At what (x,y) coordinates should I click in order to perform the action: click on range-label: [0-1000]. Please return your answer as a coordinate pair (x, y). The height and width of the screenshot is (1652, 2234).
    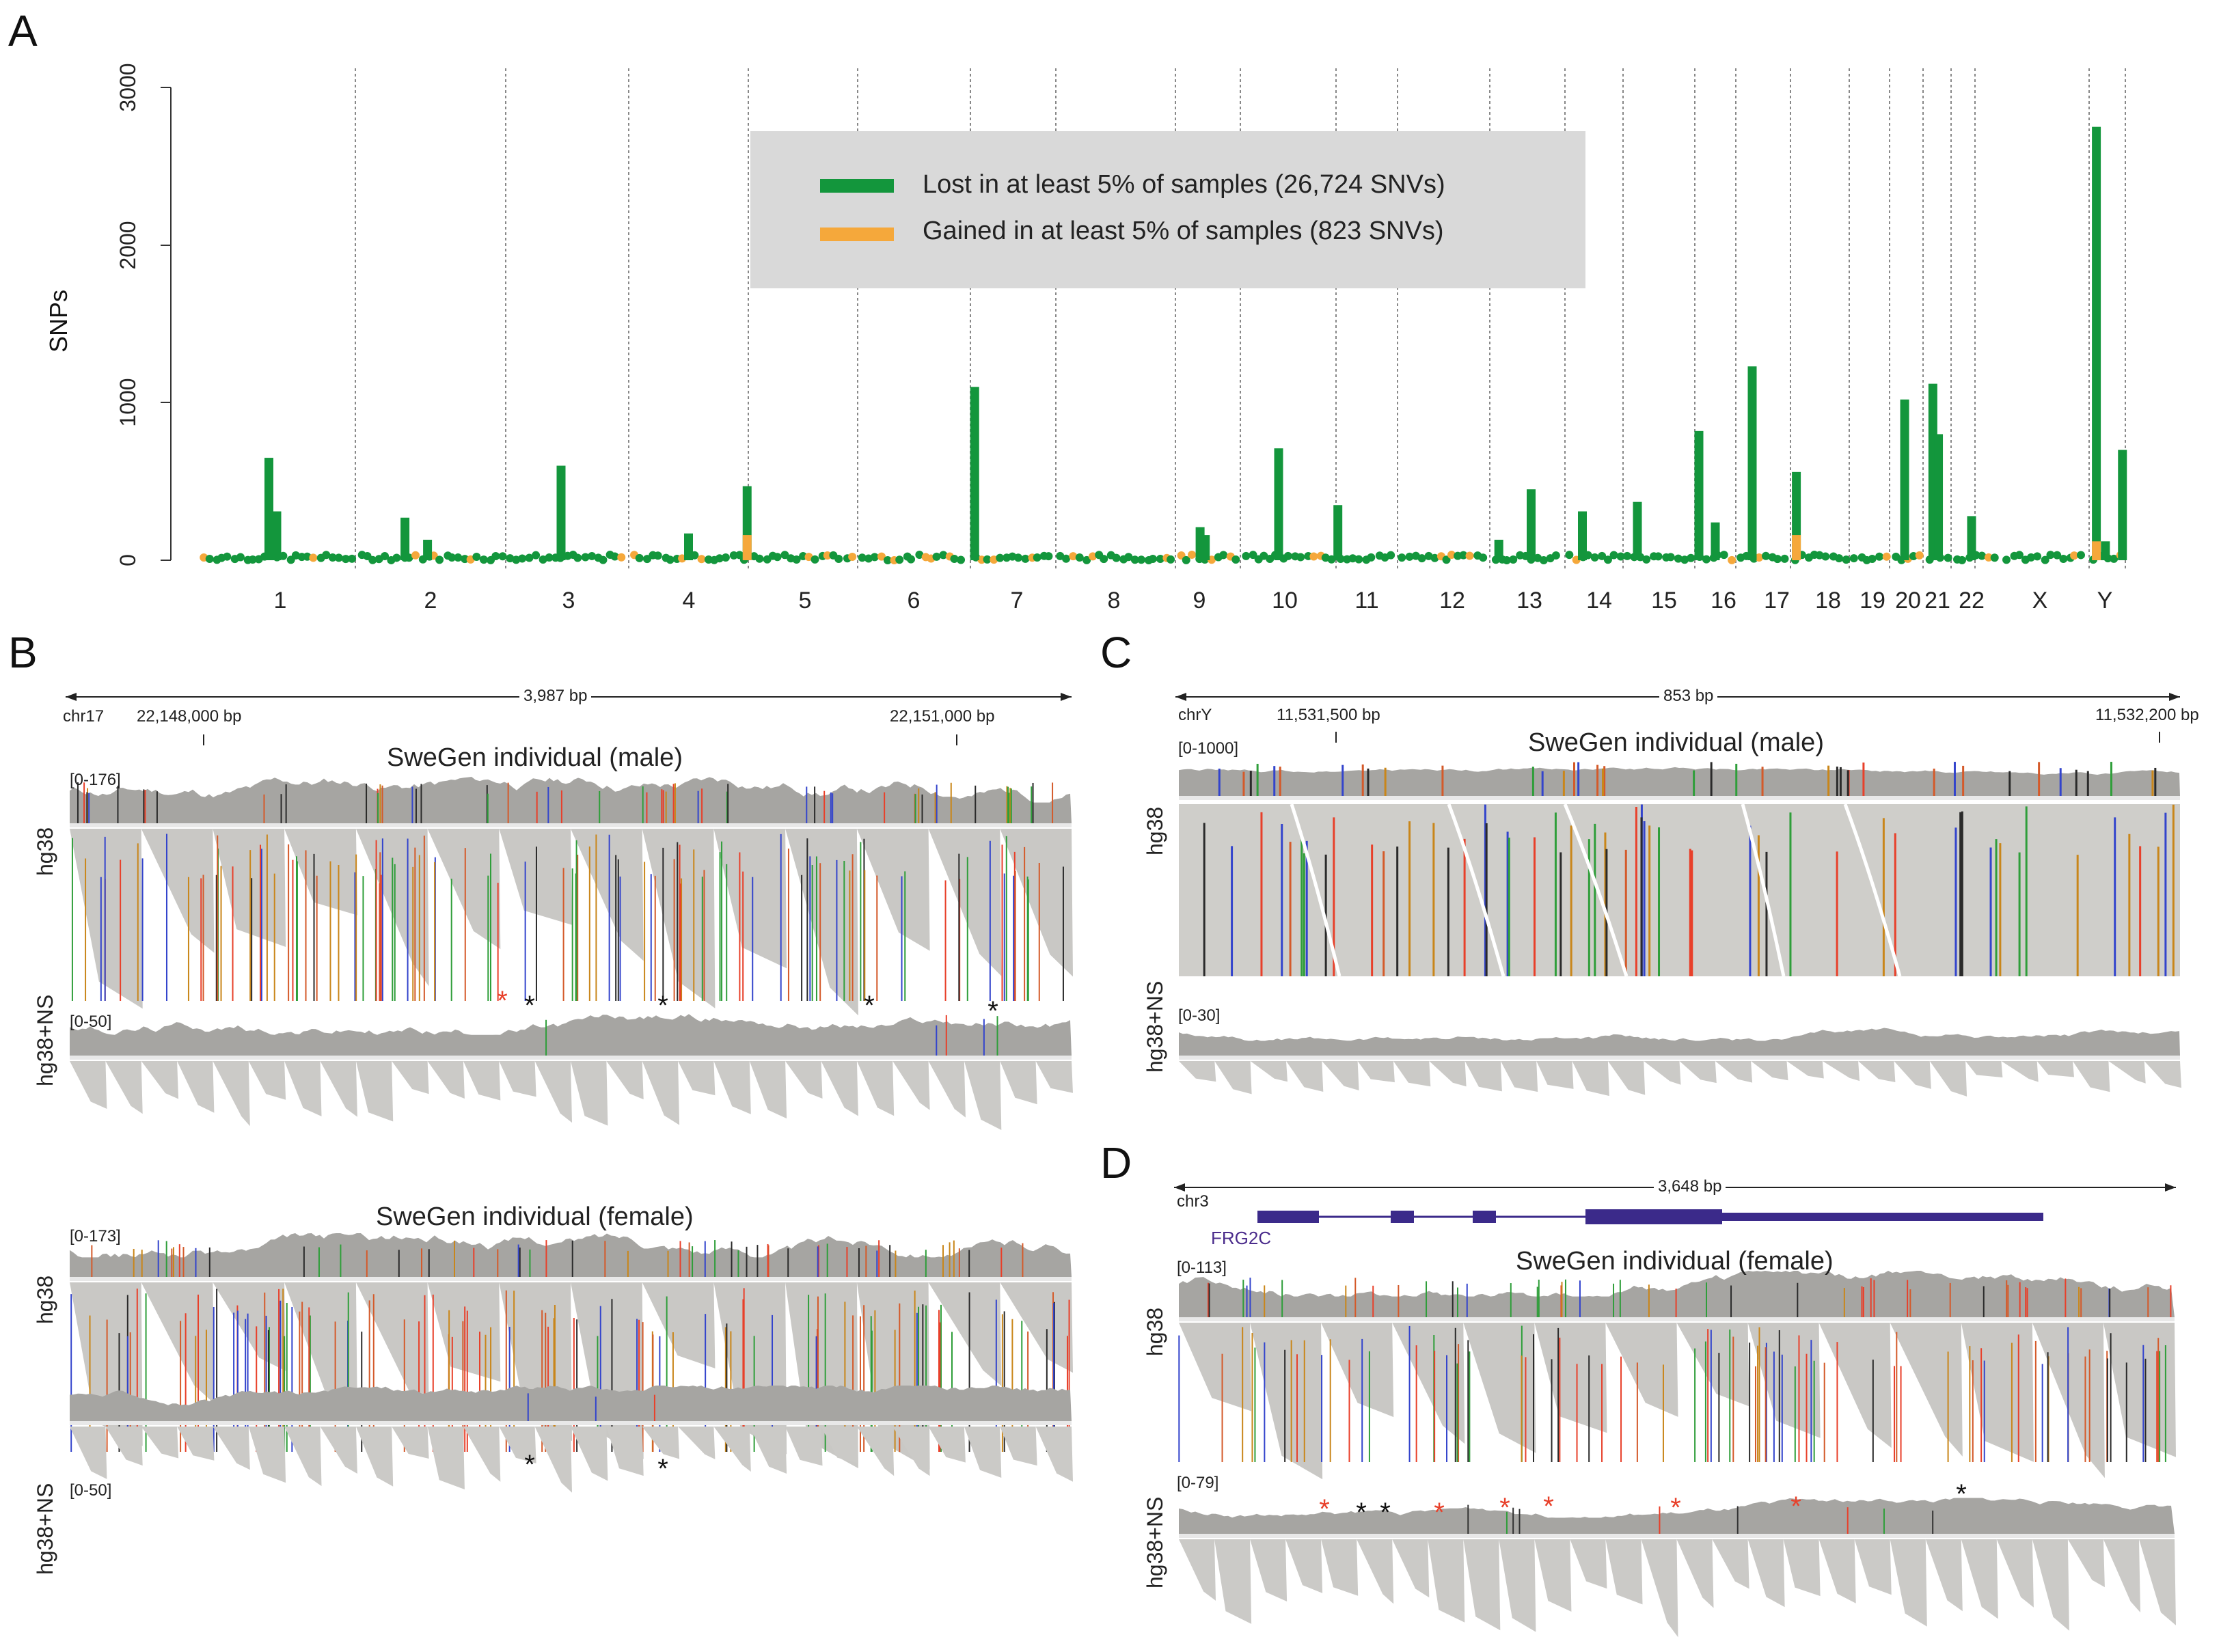
    Looking at the image, I should click on (1208, 748).